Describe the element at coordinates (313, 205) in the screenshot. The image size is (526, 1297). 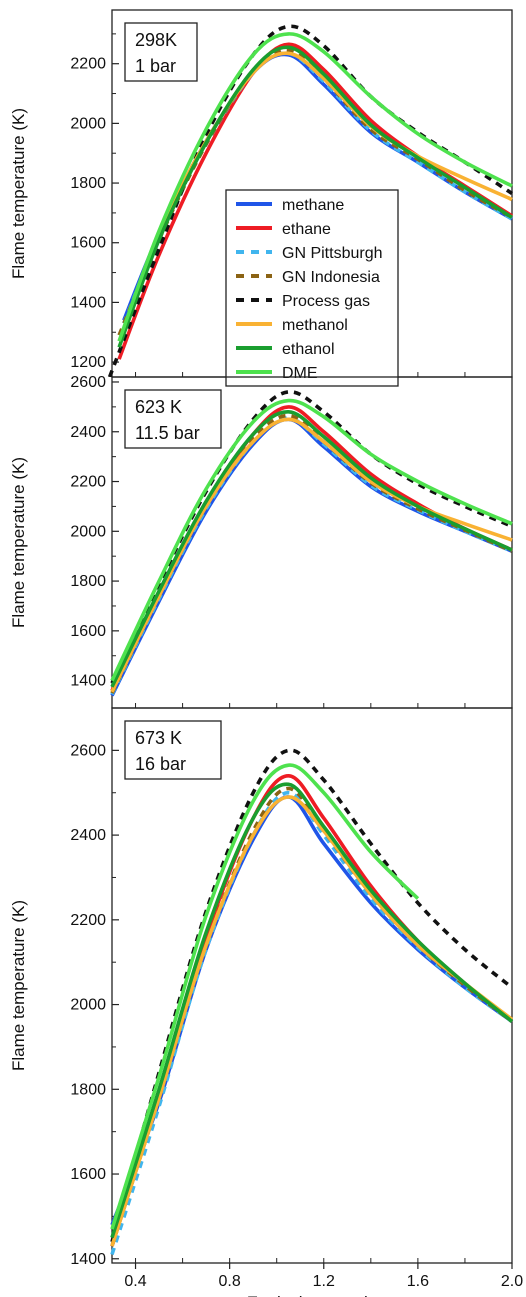
I see `legend-label: methane` at that location.